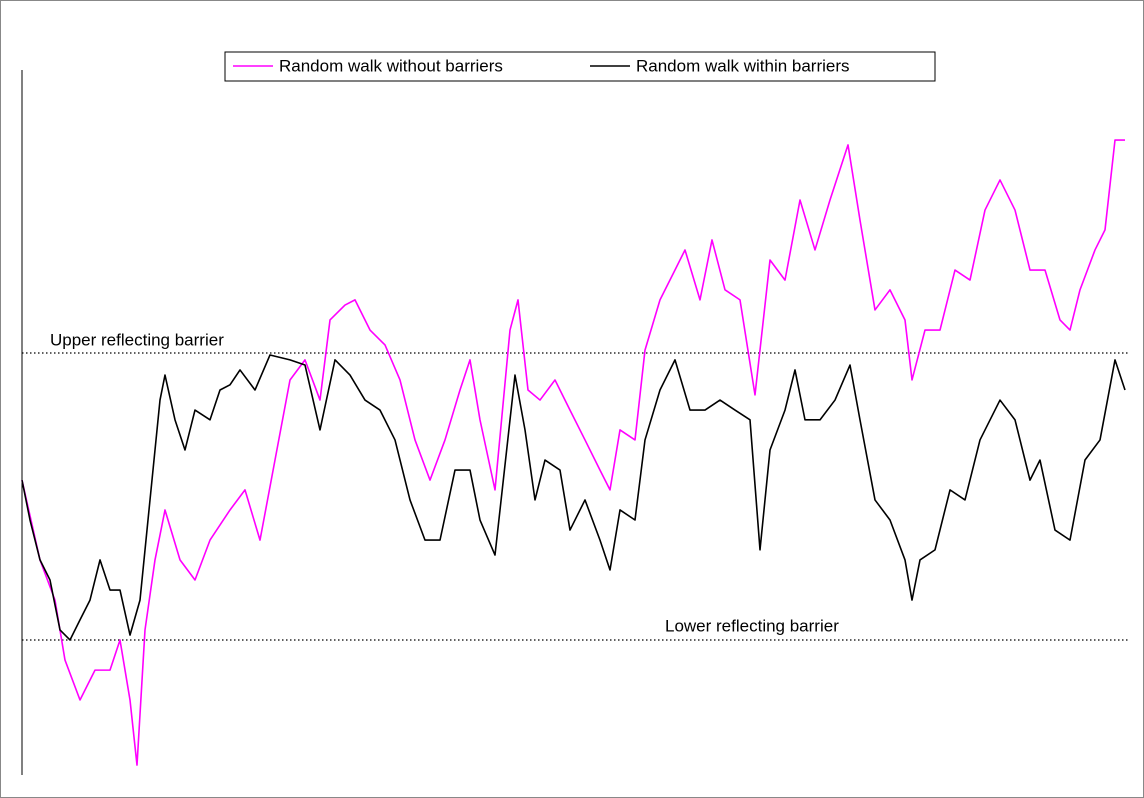 This screenshot has width=1144, height=798. What do you see at coordinates (580, 66) in the screenshot?
I see `legend` at bounding box center [580, 66].